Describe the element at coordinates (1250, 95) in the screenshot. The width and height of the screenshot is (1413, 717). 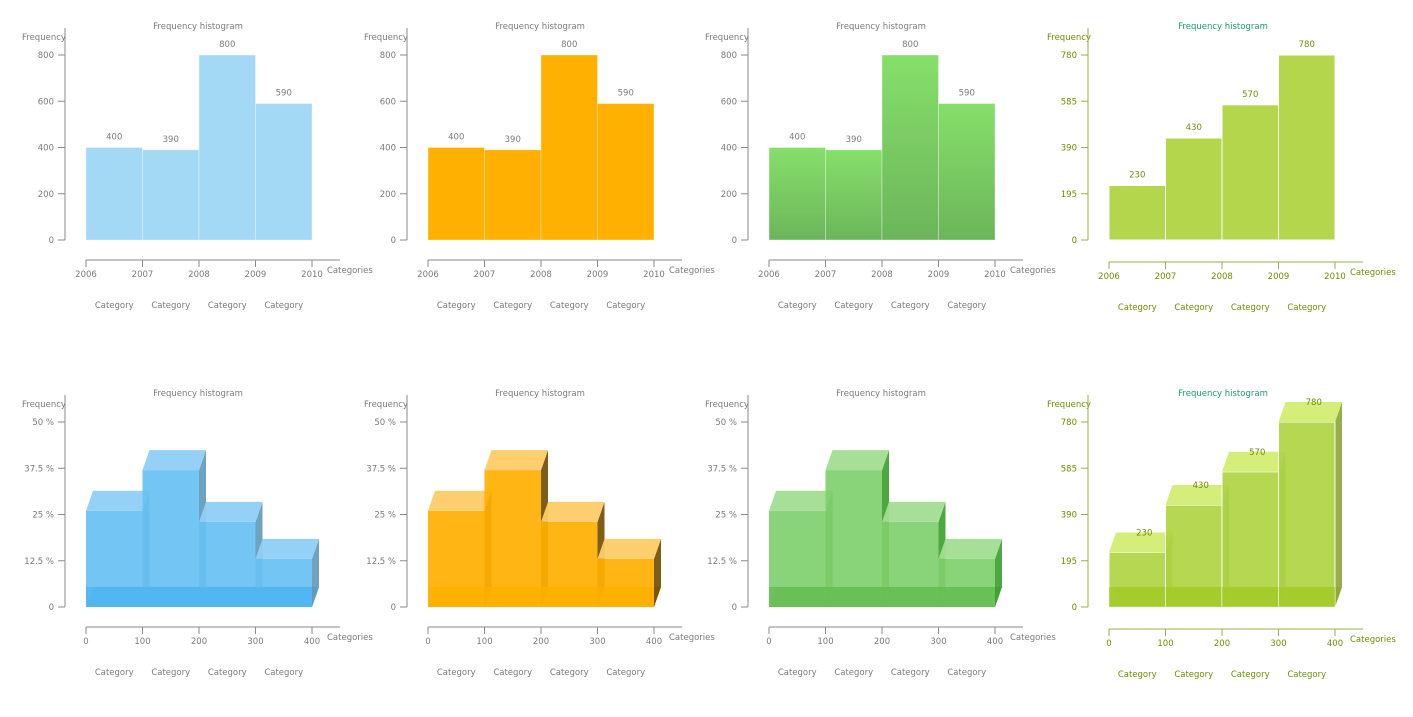
I see `bar-data-label: 570` at that location.